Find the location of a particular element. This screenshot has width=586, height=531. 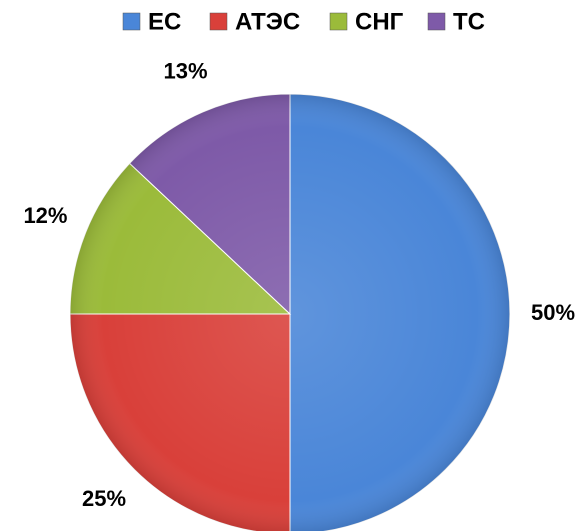

legend-label: ЕС is located at coordinates (164, 21).